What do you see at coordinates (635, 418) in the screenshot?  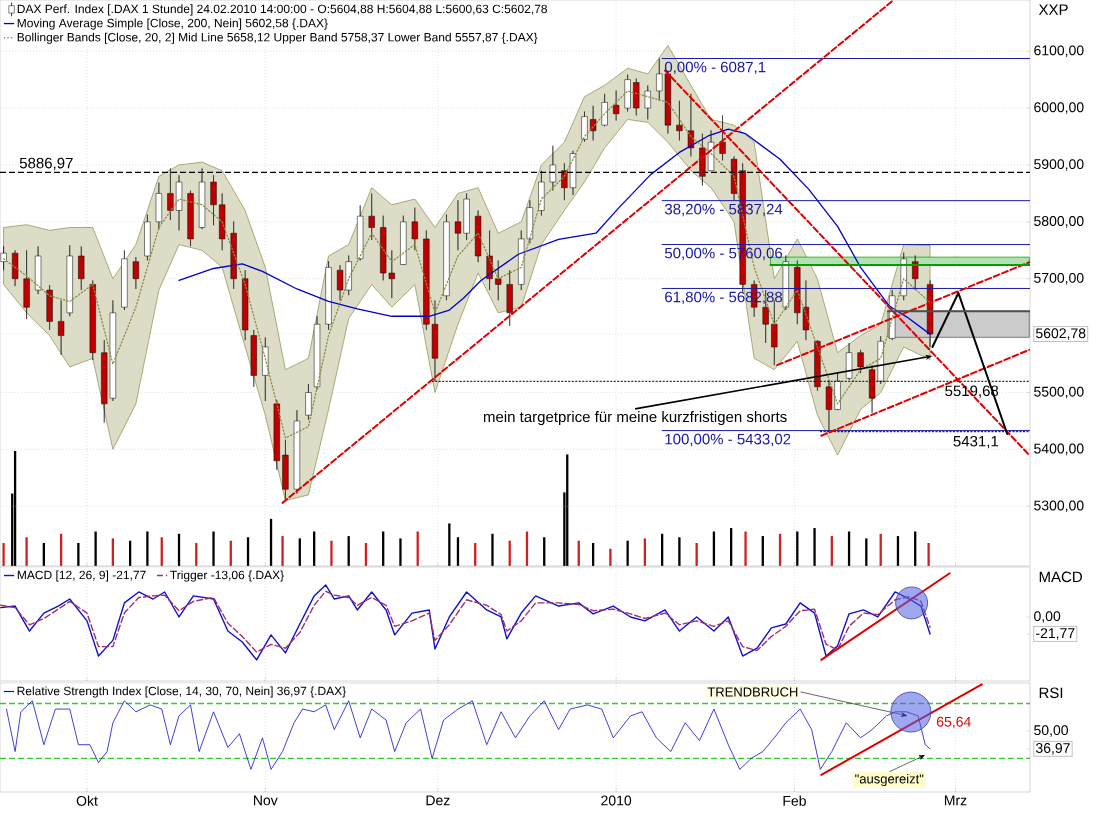 I see `annotation: mein targetprice für meine kurzfristigen shorts` at bounding box center [635, 418].